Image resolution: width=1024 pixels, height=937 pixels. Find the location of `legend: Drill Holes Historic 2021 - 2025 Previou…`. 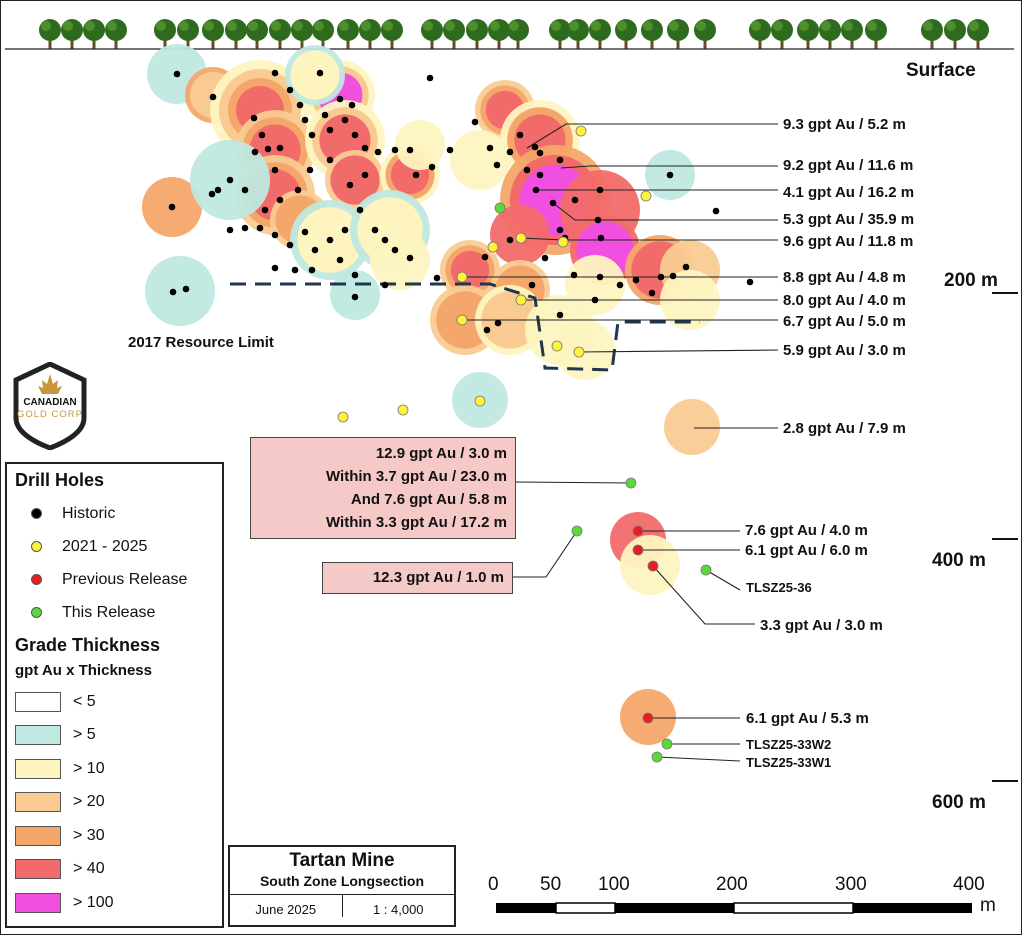

legend: Drill Holes Historic 2021 - 2025 Previou… is located at coordinates (114, 695).